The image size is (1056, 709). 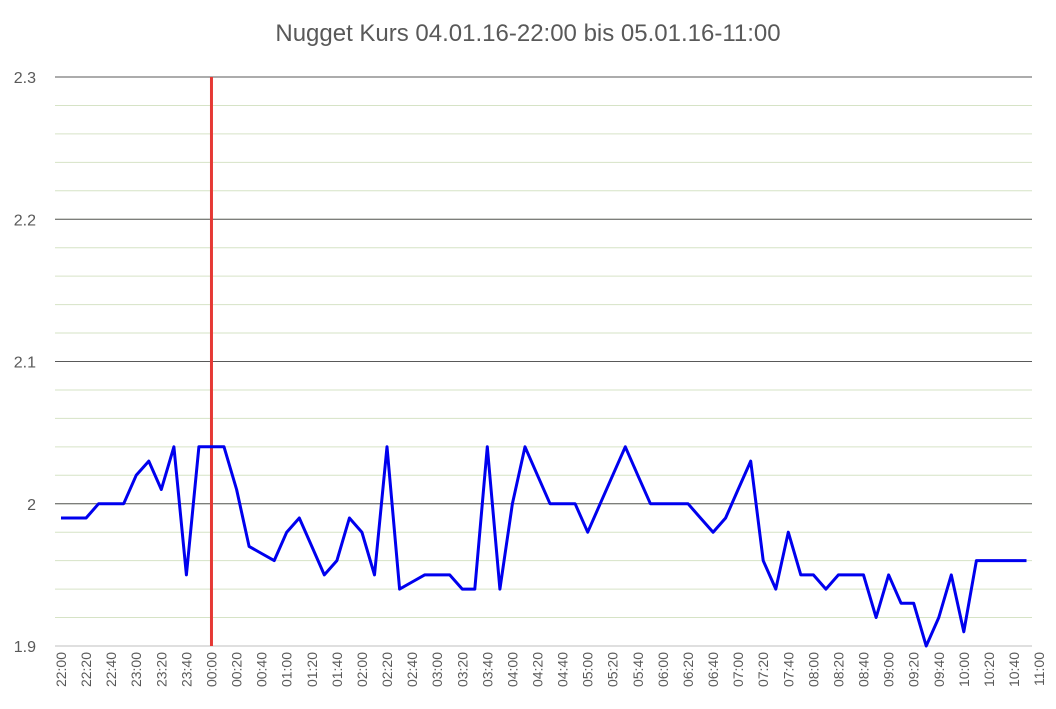 I want to click on x-tick-label: 06:40, so click(x=713, y=669).